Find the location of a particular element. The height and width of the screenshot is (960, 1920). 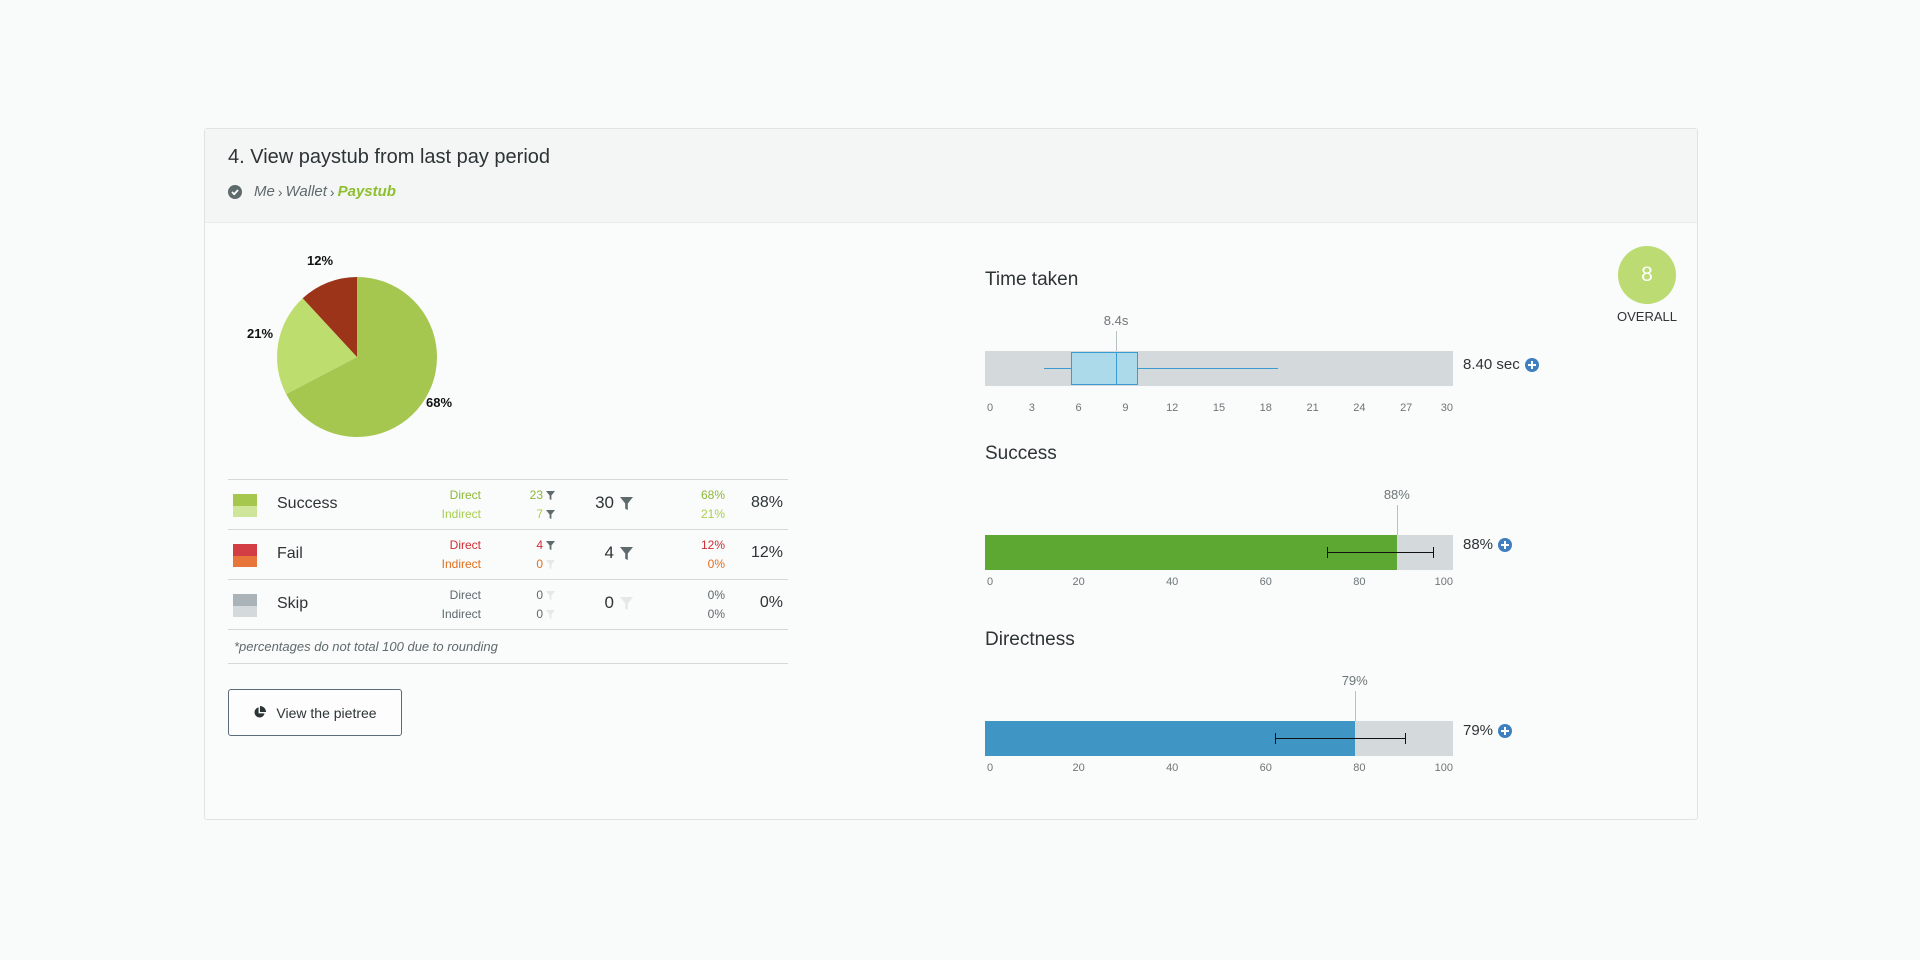

breadcrumb-item-me: Me is located at coordinates (264, 191).